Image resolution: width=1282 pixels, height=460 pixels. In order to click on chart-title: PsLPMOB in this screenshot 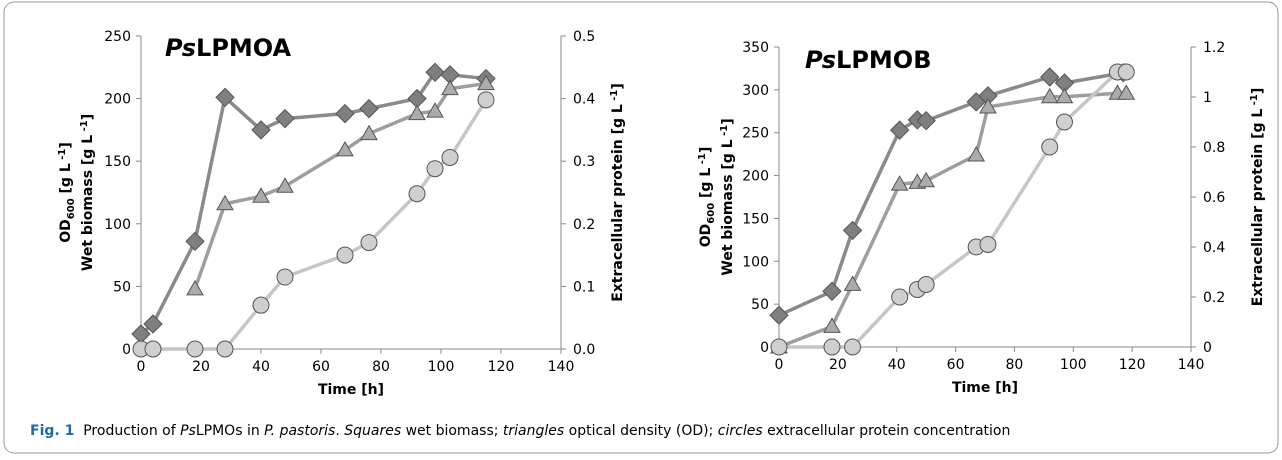, I will do `click(868, 60)`.